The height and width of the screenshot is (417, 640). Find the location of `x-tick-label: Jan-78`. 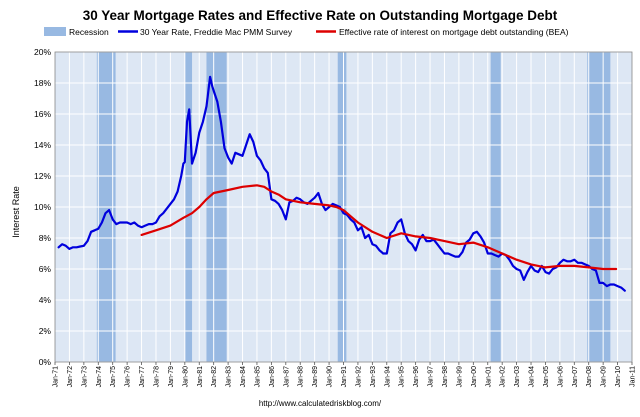

x-tick-label: Jan-78 is located at coordinates (156, 377).